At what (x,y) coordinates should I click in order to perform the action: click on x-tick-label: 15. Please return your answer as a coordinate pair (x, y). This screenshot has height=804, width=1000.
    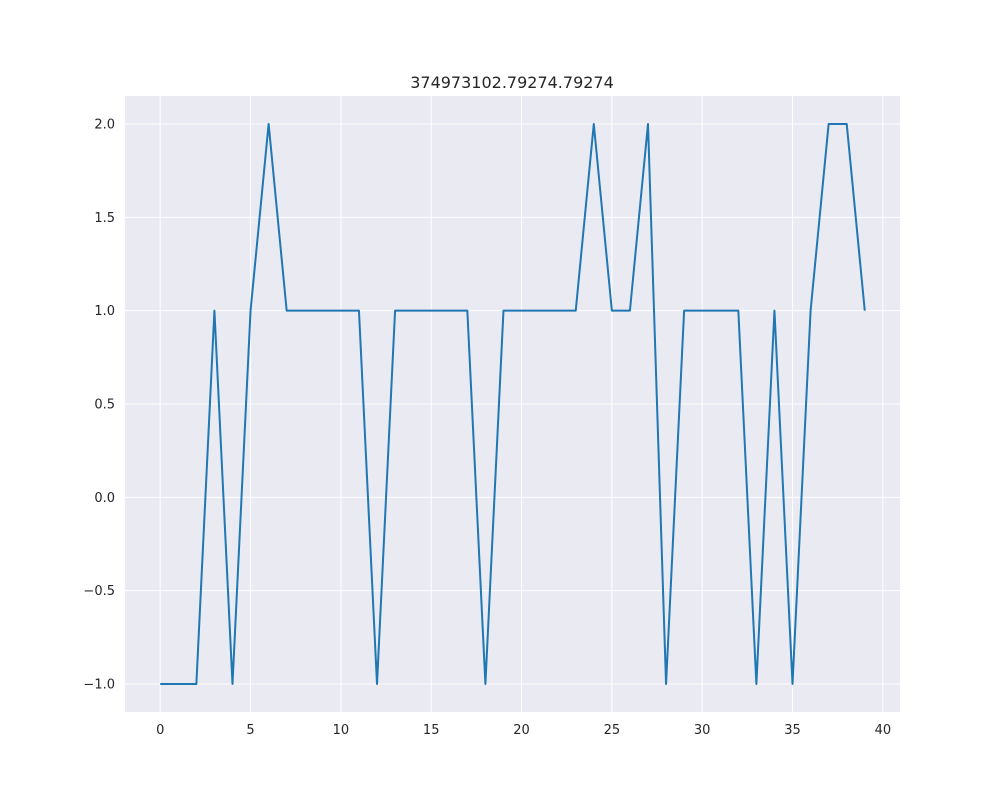
    Looking at the image, I should click on (431, 730).